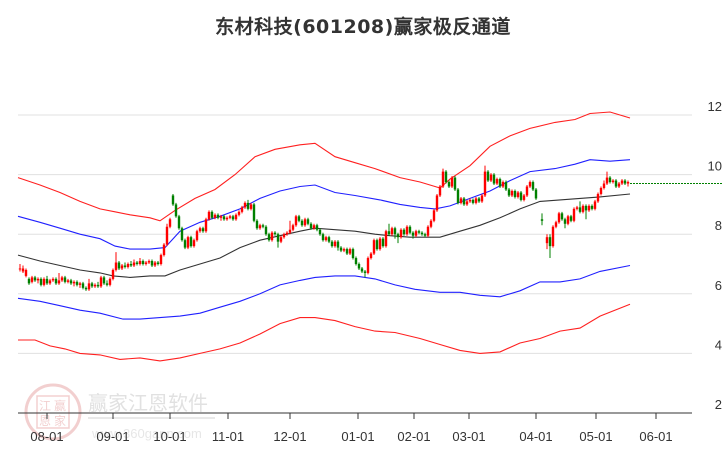  I want to click on outer_lower-line, so click(324, 332).